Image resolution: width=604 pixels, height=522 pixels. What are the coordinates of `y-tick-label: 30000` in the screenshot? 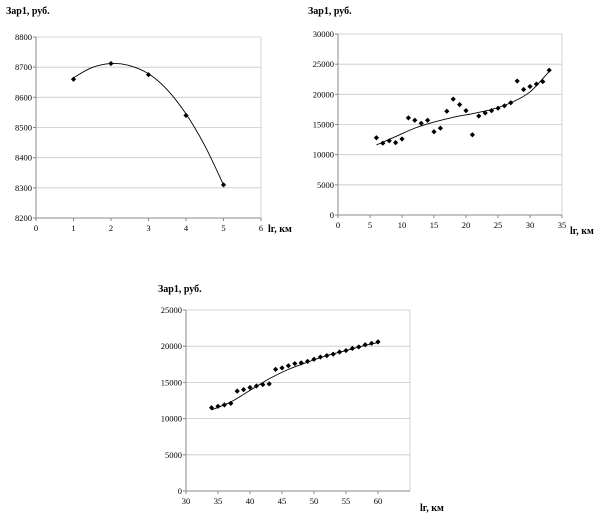 It's located at (323, 34).